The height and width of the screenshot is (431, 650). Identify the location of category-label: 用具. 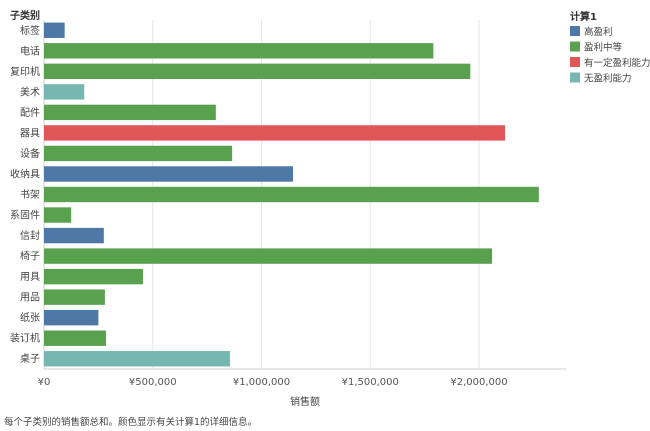
(30, 277).